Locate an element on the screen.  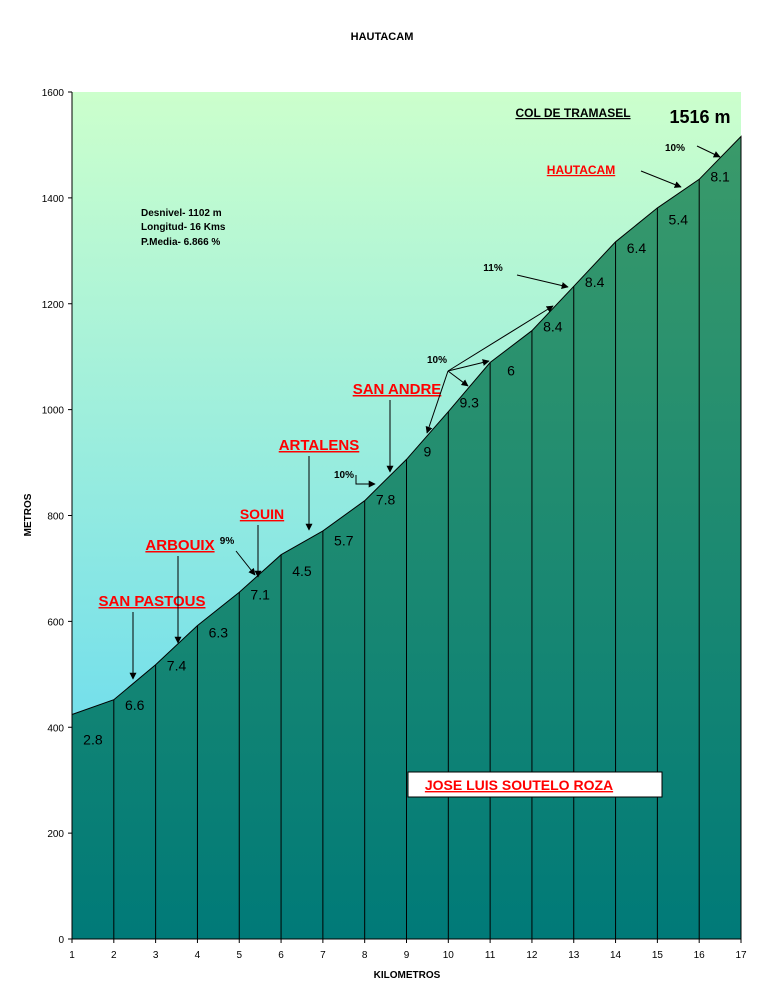
segment-gradient-label: 6.6 is located at coordinates (135, 705).